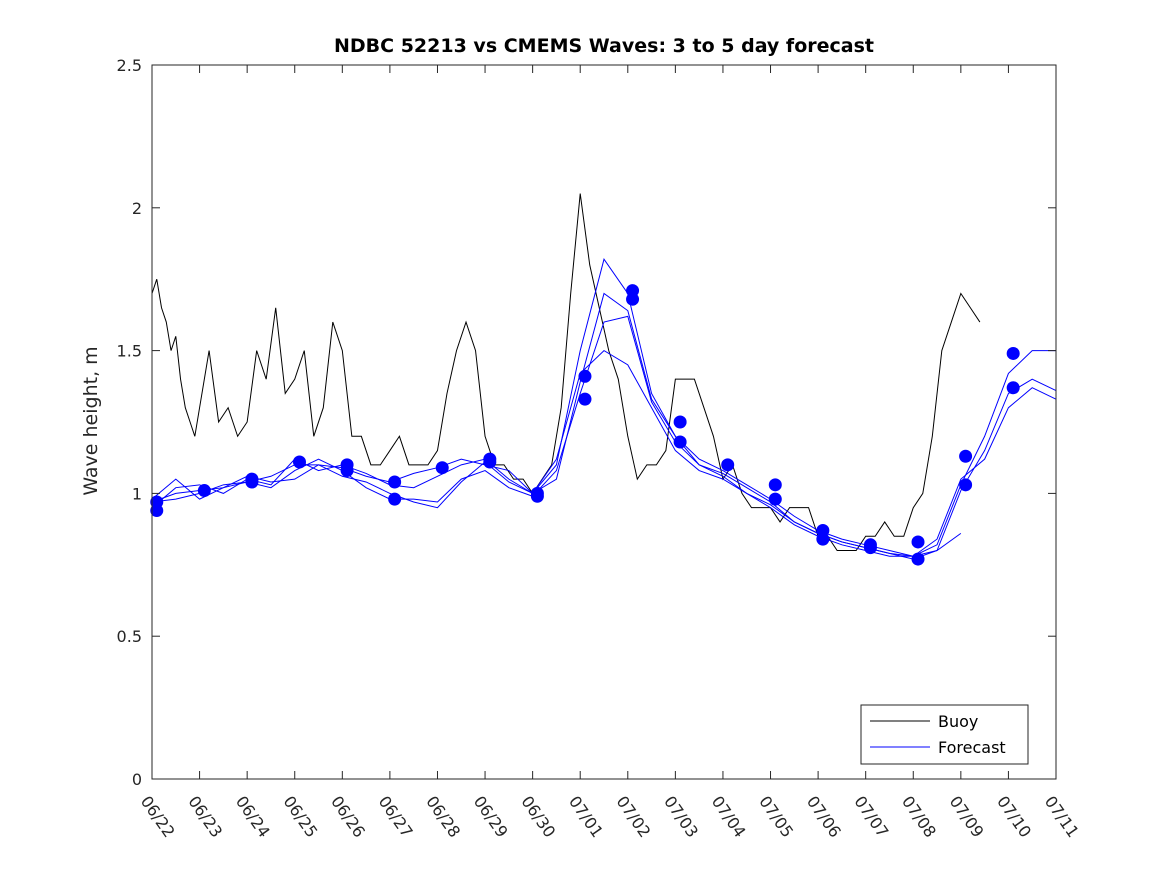  I want to click on x-tick-label: 07/11, so click(1062, 816).